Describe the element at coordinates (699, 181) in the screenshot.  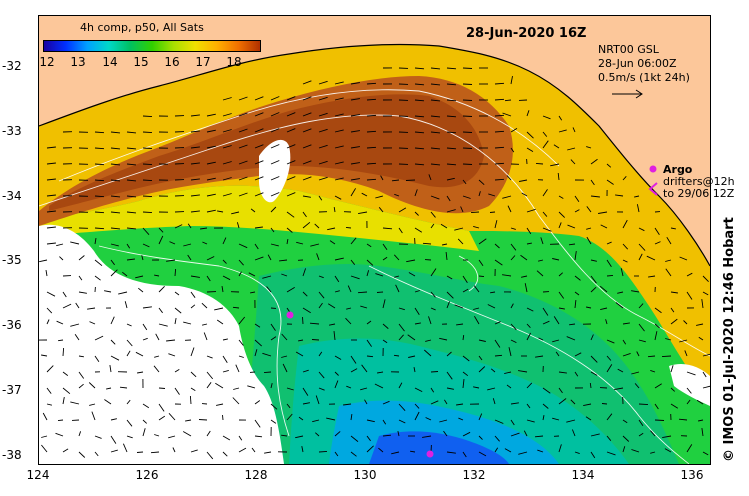
I see `drifter-legend-line1: drifters@12h` at that location.